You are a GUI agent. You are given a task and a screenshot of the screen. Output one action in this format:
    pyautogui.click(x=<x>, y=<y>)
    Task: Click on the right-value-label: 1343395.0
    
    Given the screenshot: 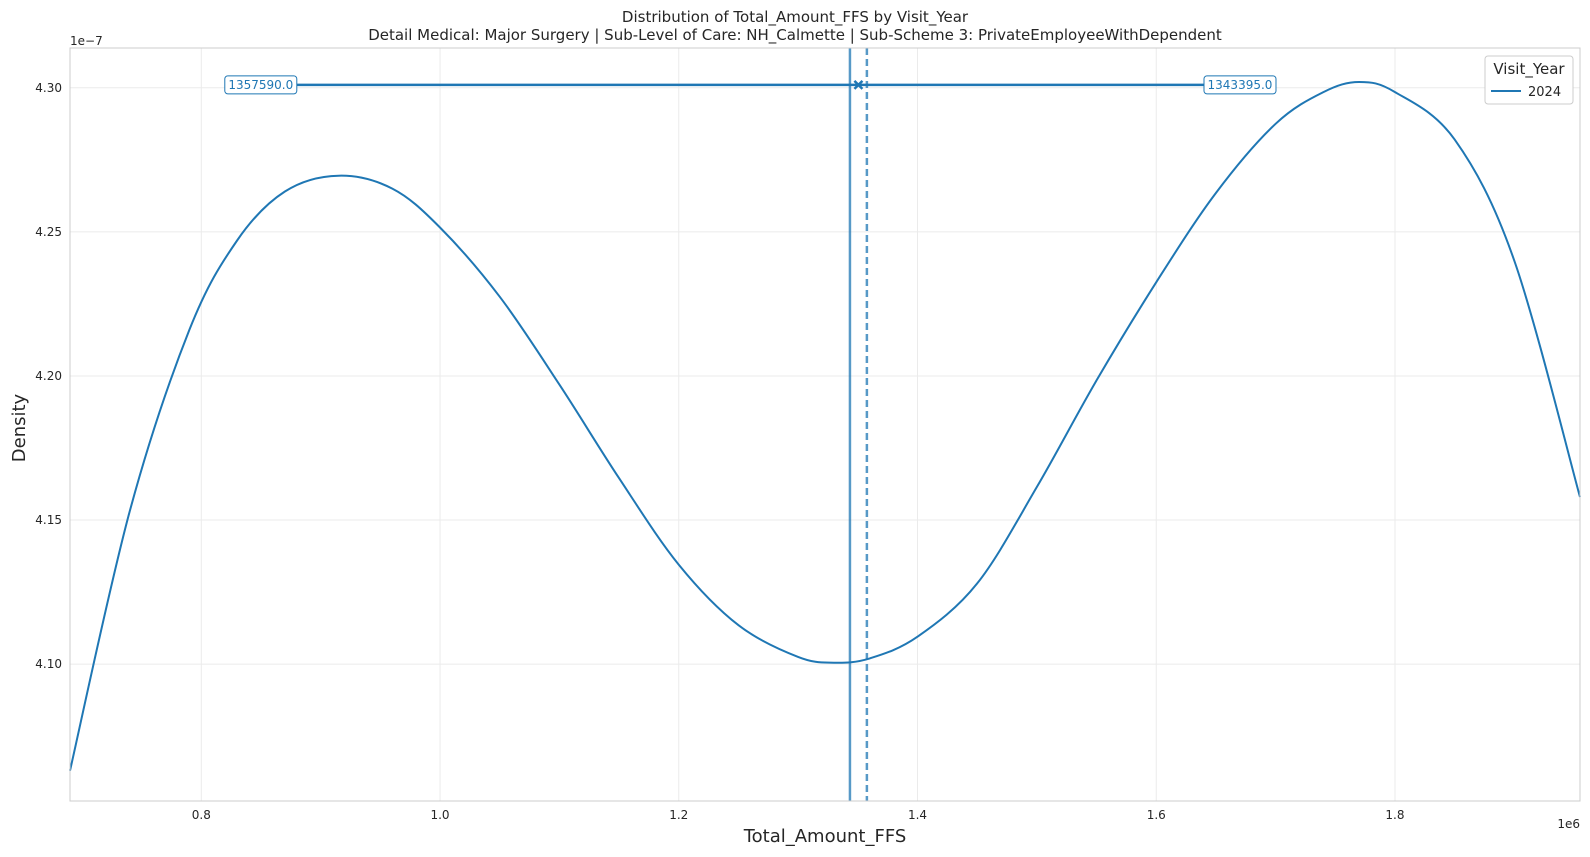 What is the action you would take?
    pyautogui.click(x=1240, y=85)
    